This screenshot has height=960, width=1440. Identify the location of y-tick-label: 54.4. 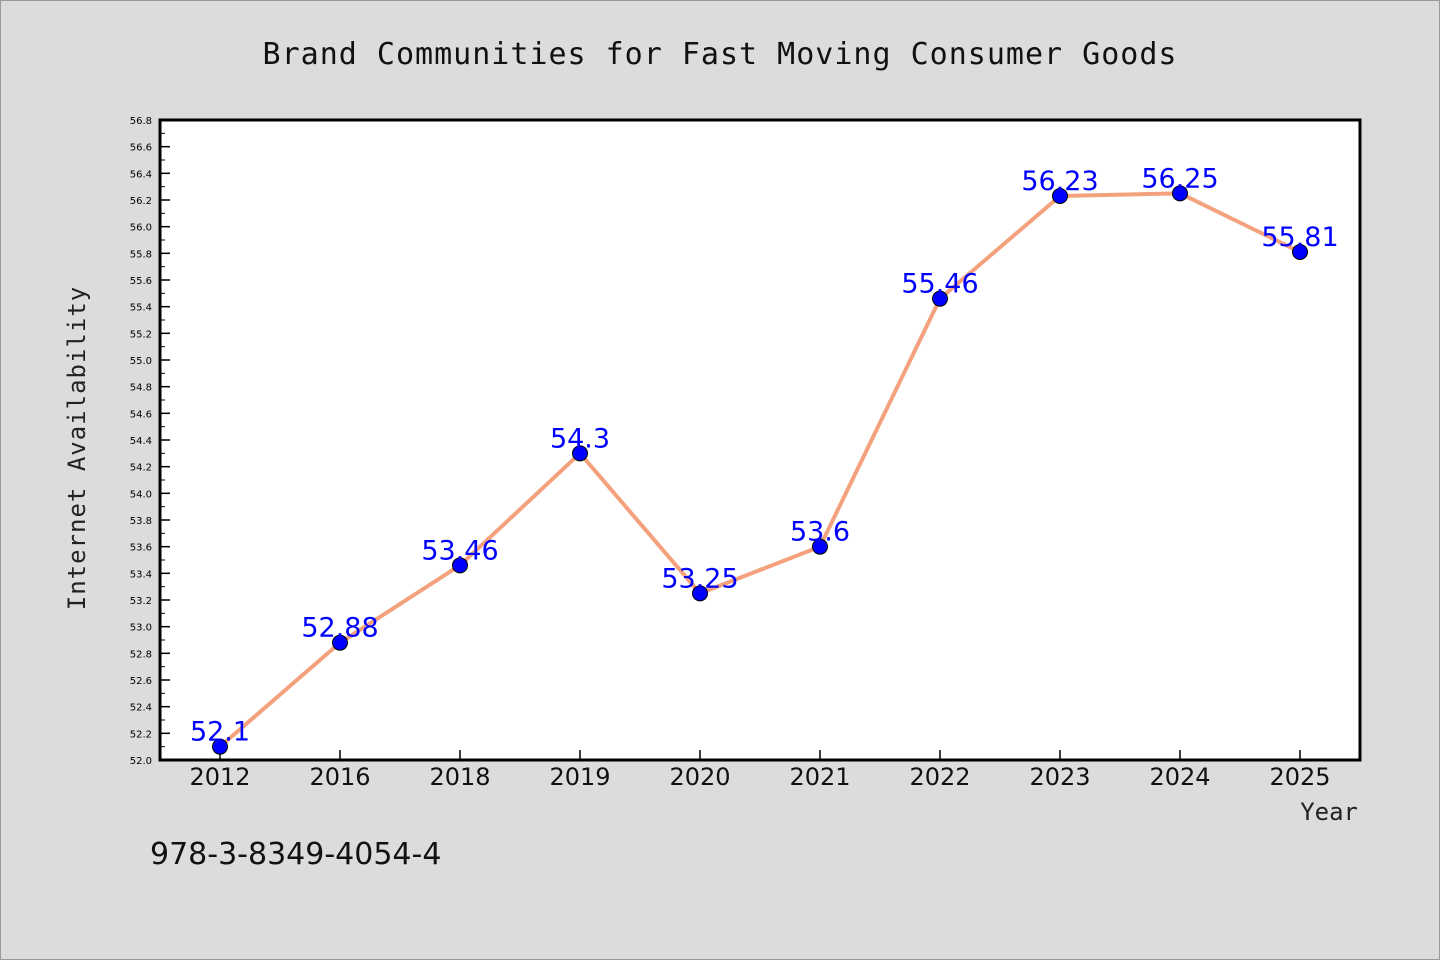
(141, 441).